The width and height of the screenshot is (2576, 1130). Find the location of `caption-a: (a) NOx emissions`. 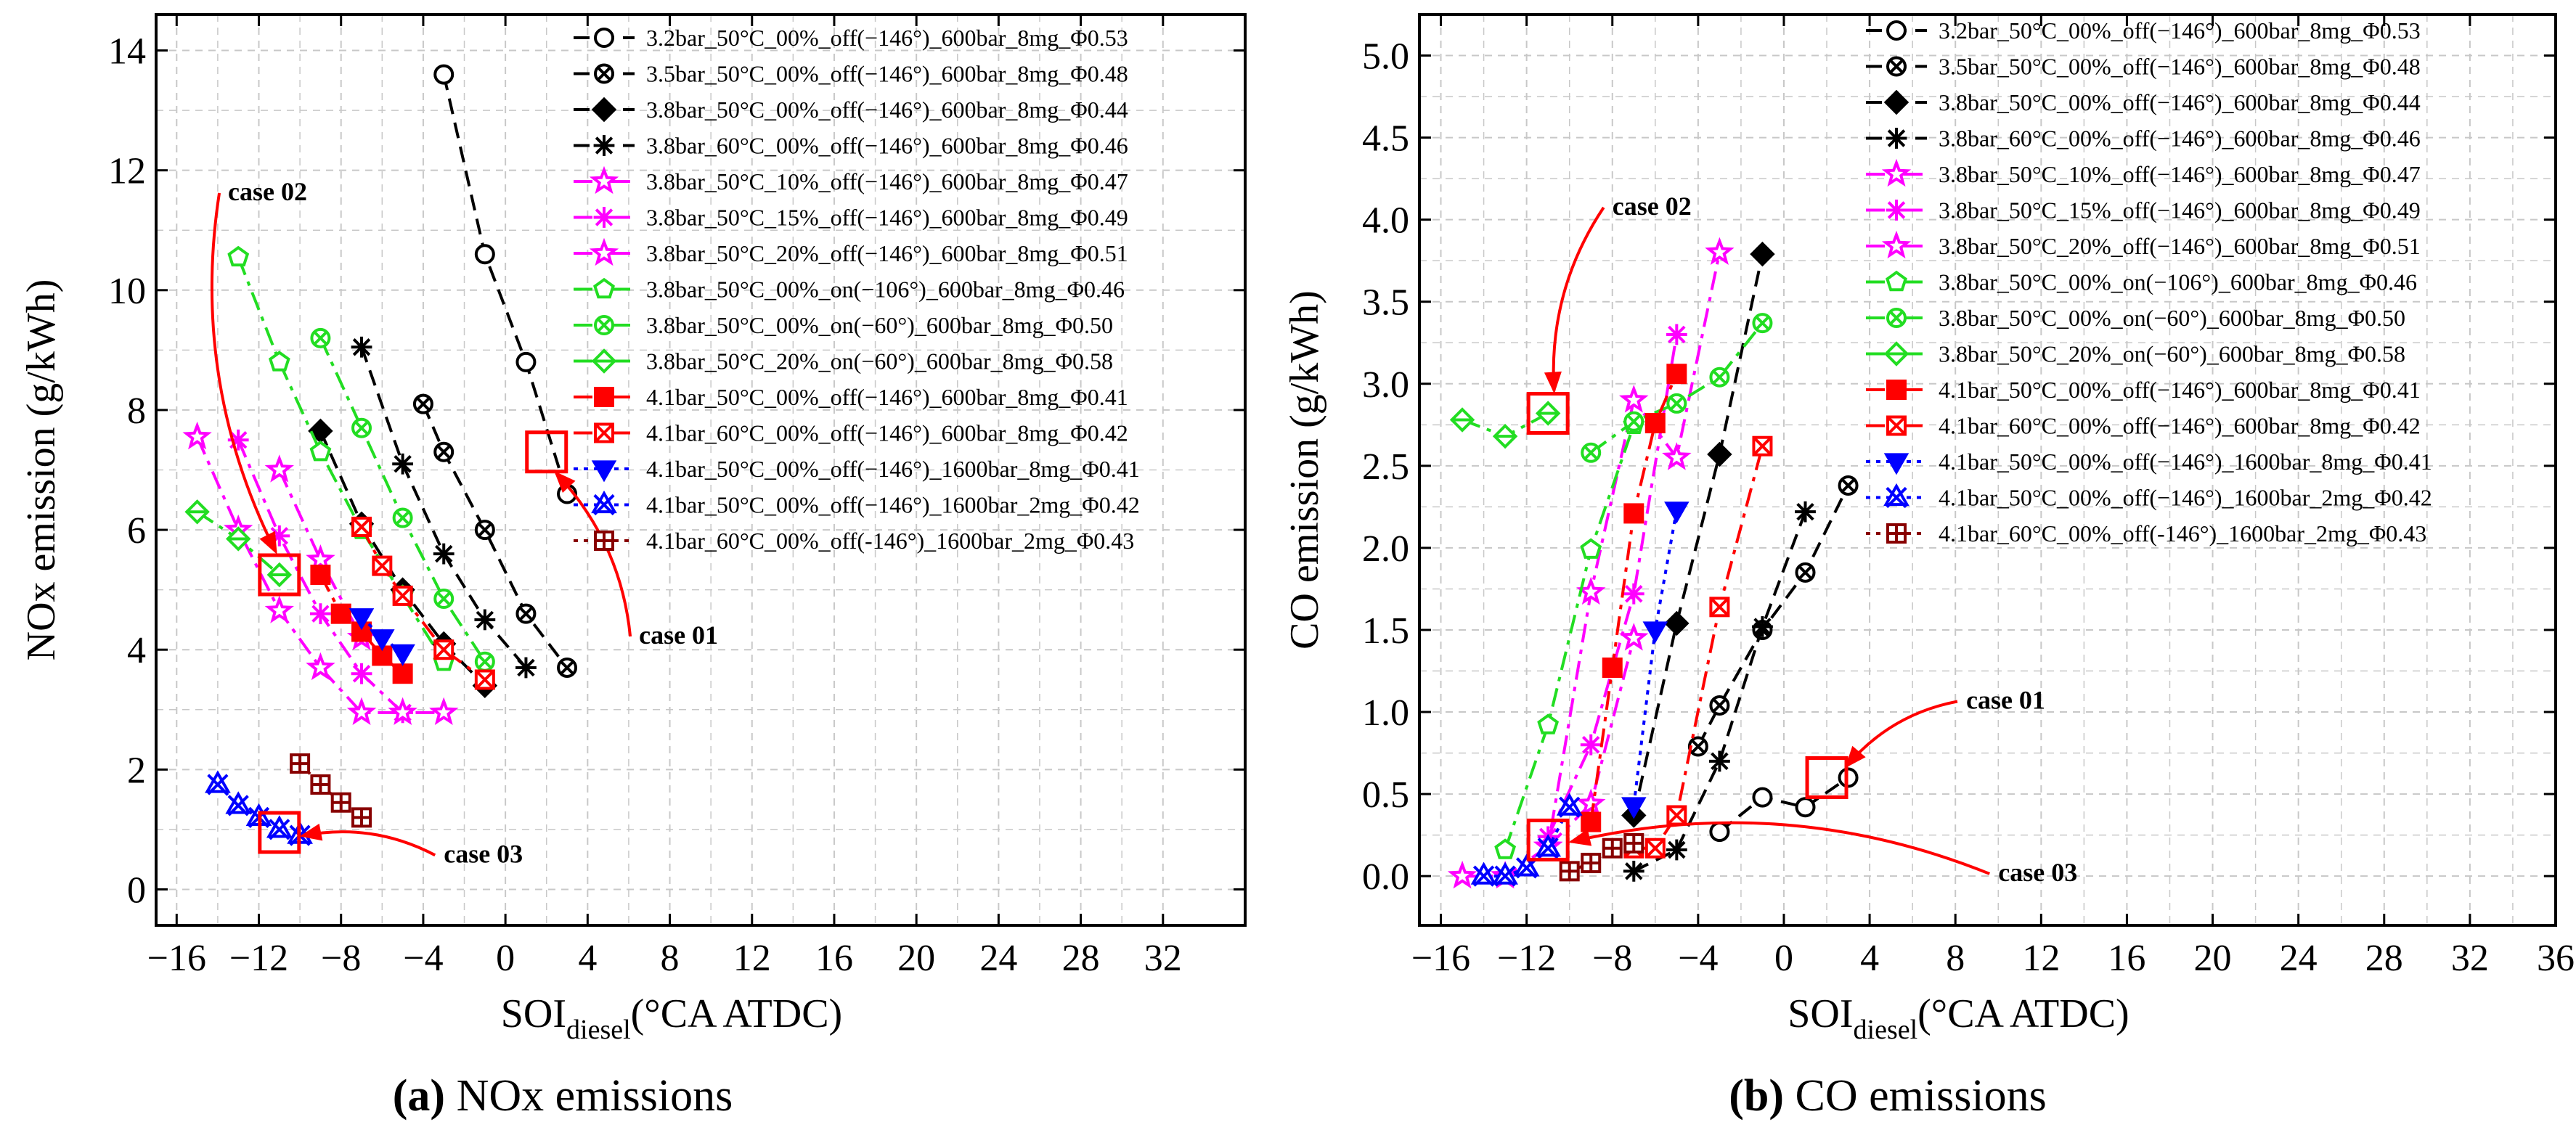

caption-a: (a) NOx emissions is located at coordinates (563, 1096).